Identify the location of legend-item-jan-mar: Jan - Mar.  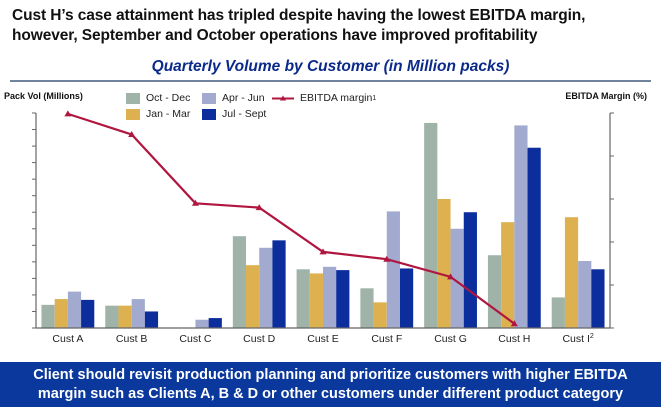
(158, 114).